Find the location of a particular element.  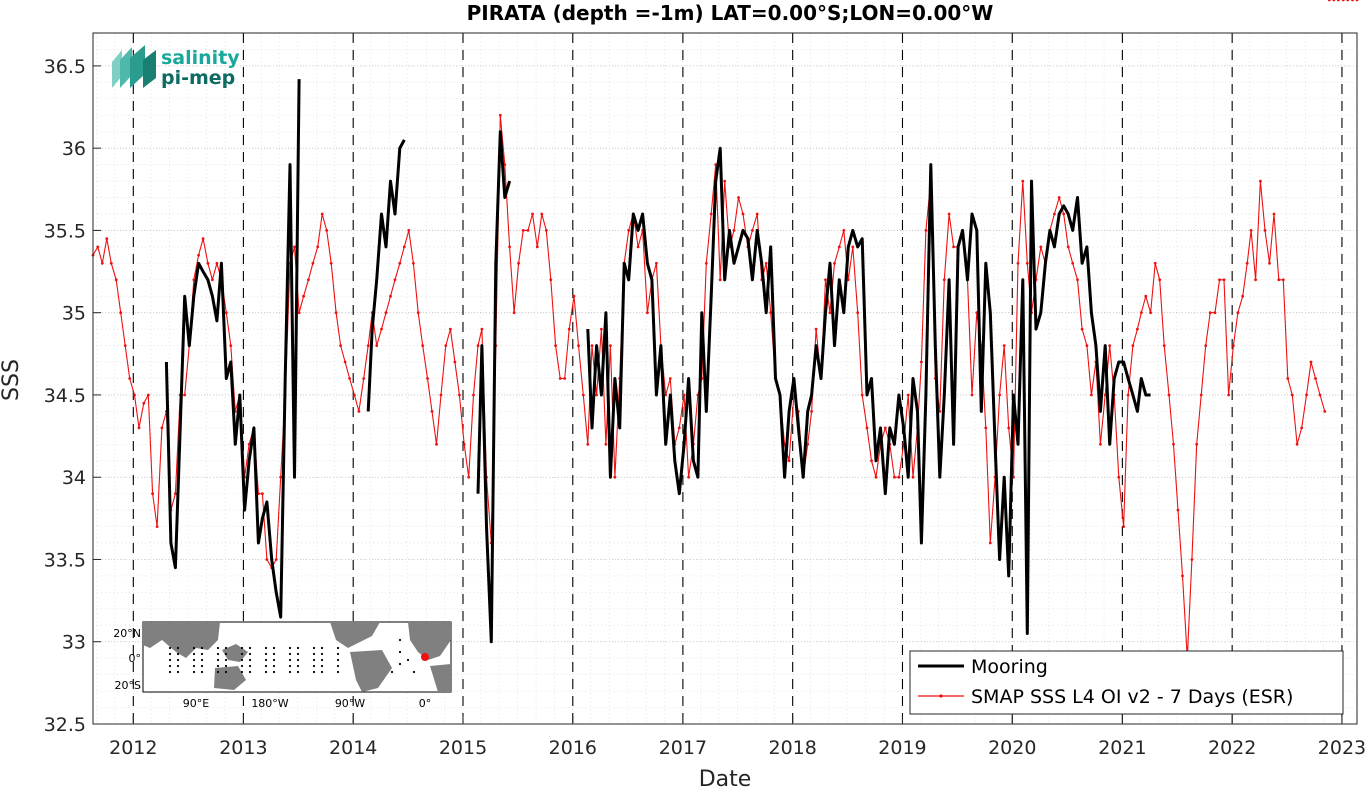

inset-lon-90w: 90°W is located at coordinates (350, 703).